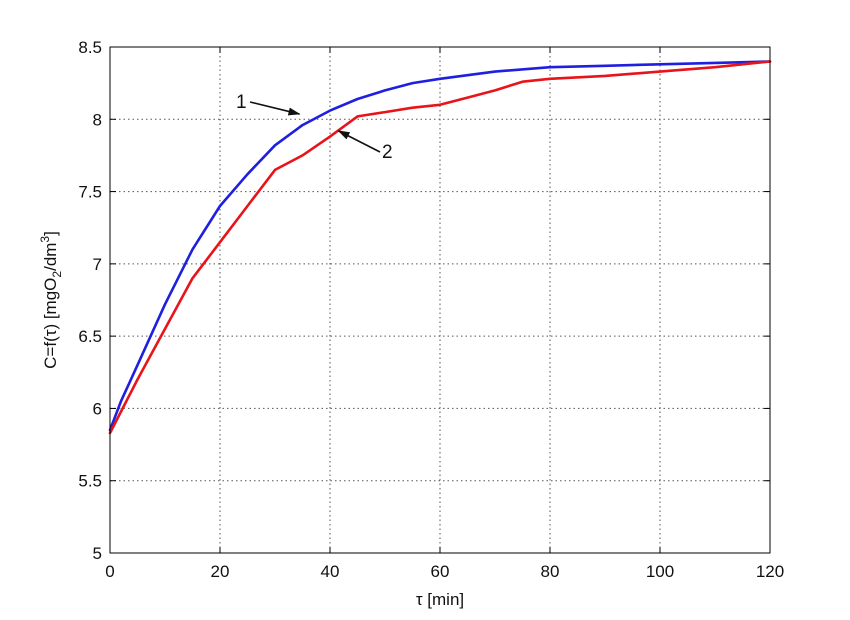  What do you see at coordinates (90, 192) in the screenshot?
I see `y-tick-label: 7.5` at bounding box center [90, 192].